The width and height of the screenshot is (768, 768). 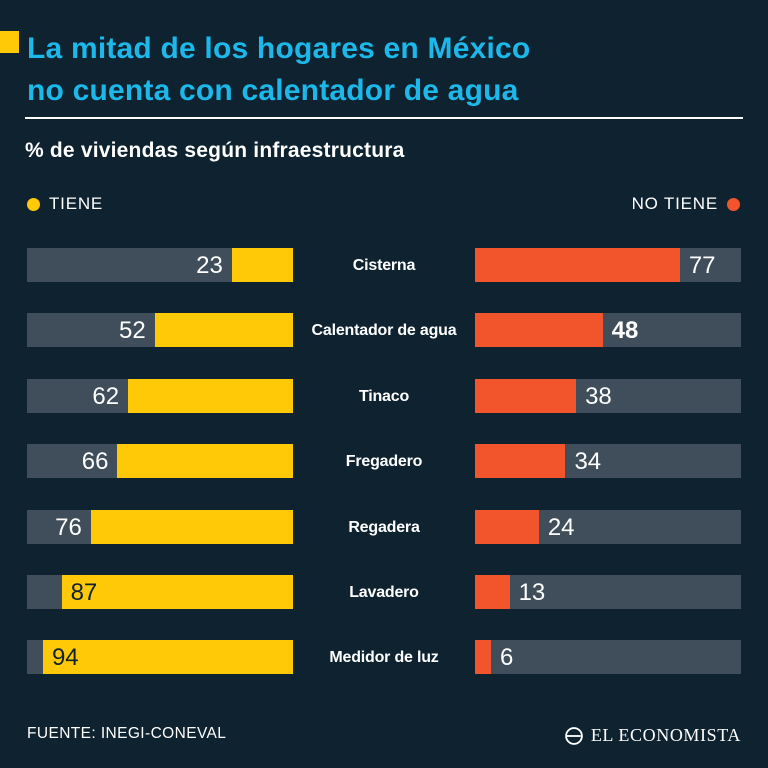 I want to click on brand-name: EL ECONOMISTA, so click(x=665, y=735).